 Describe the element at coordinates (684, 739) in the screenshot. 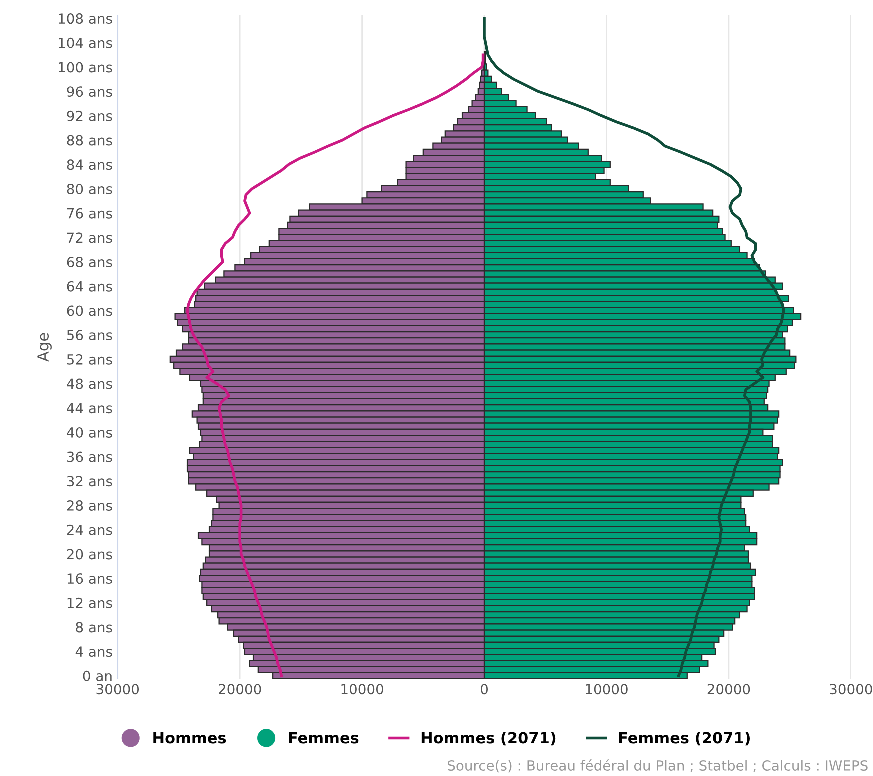

I see `legend-label: Femmes (2071)` at that location.